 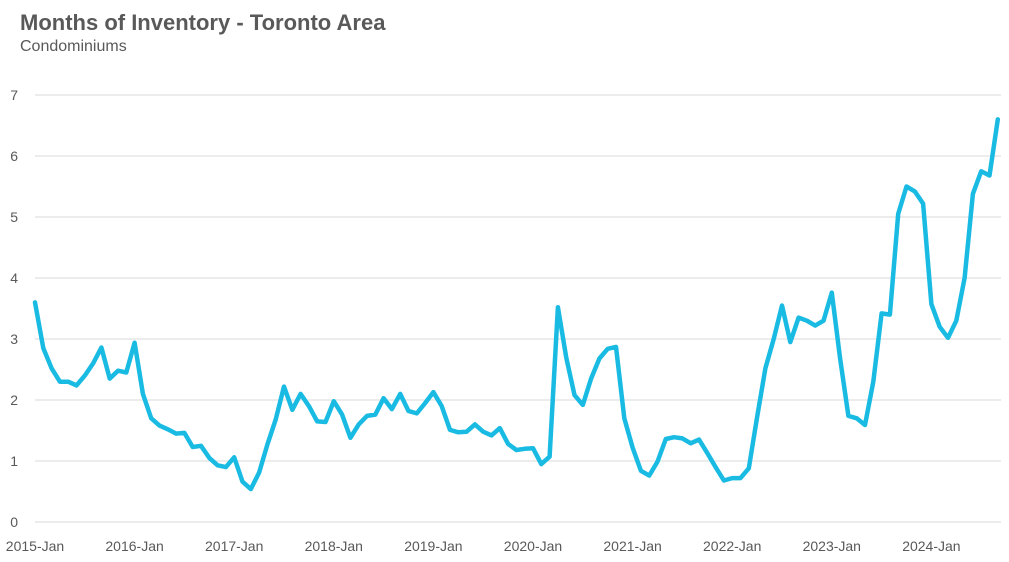 I want to click on x-tick-label: 2020-Jan, so click(x=533, y=546).